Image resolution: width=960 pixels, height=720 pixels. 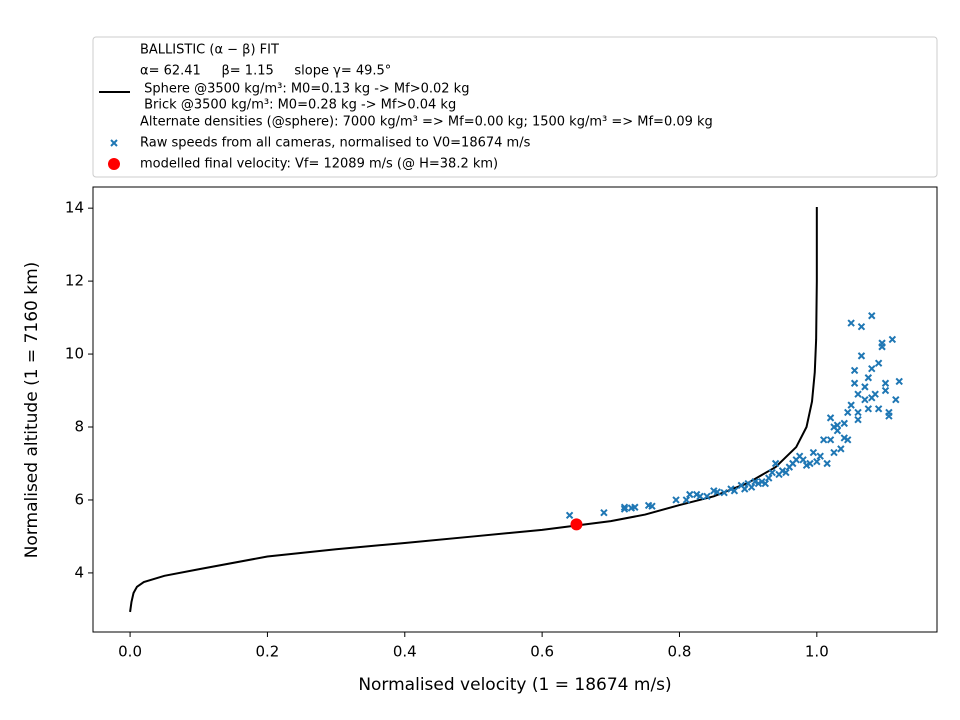 I want to click on y-tick-label: 10, so click(x=74, y=354).